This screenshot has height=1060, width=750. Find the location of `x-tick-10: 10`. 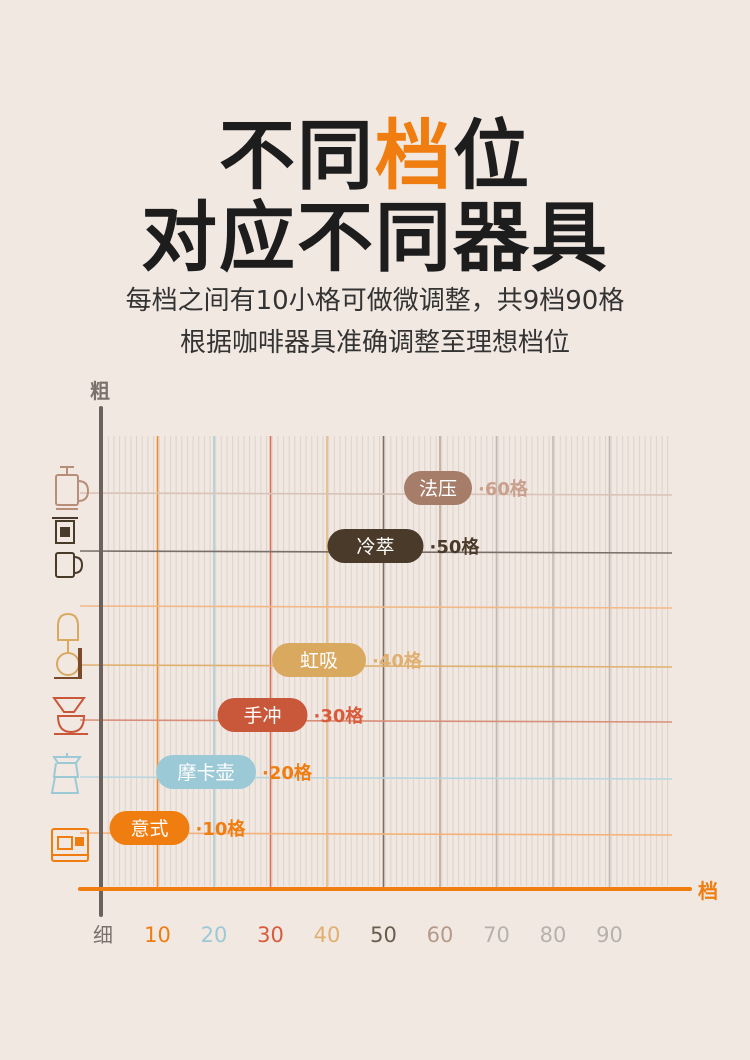

x-tick-10: 10 is located at coordinates (157, 935).